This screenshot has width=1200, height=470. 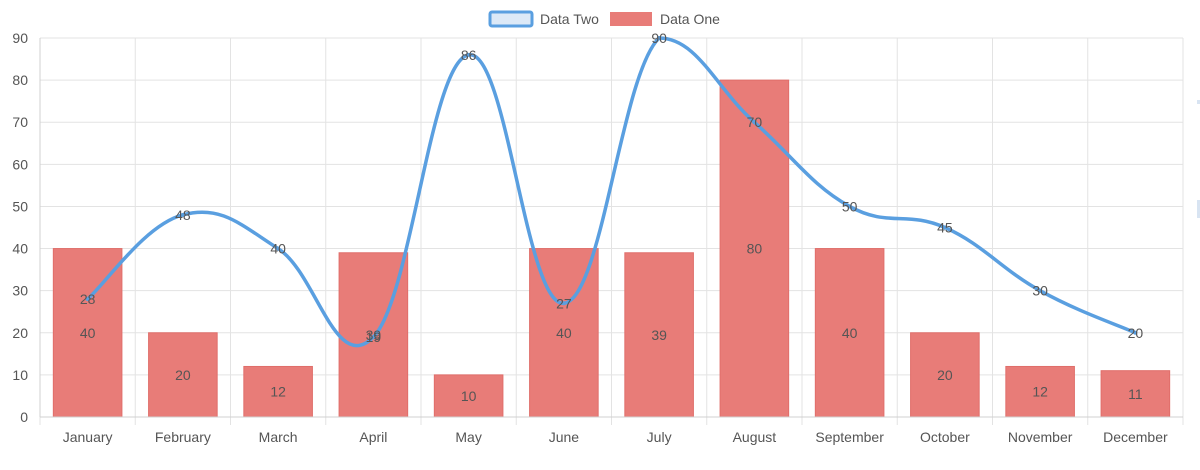 I want to click on x-tick-label: May, so click(x=468, y=437).